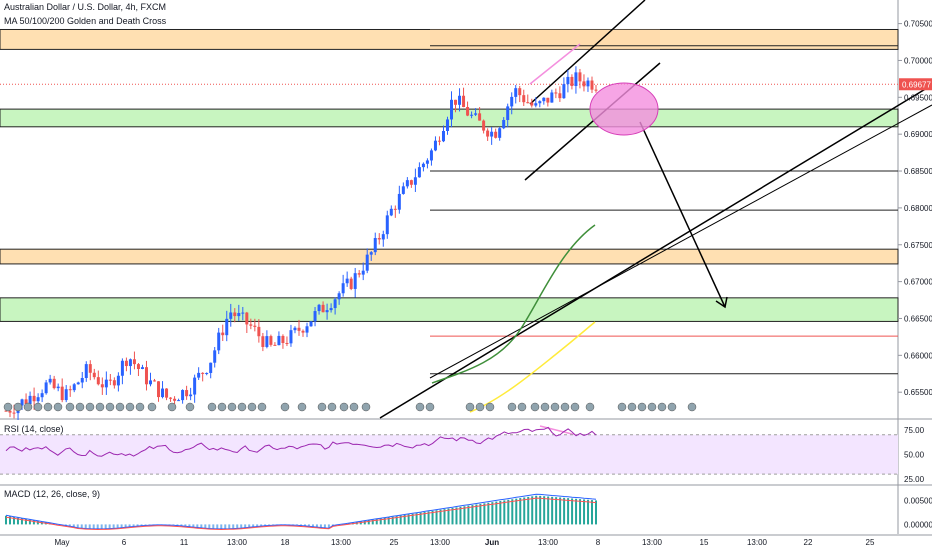  I want to click on time-label: 15, so click(704, 542).